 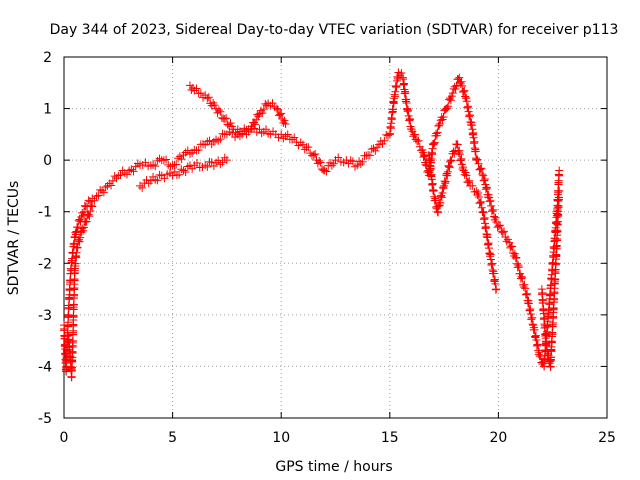 I want to click on x-tick-label: 15, so click(x=390, y=438).